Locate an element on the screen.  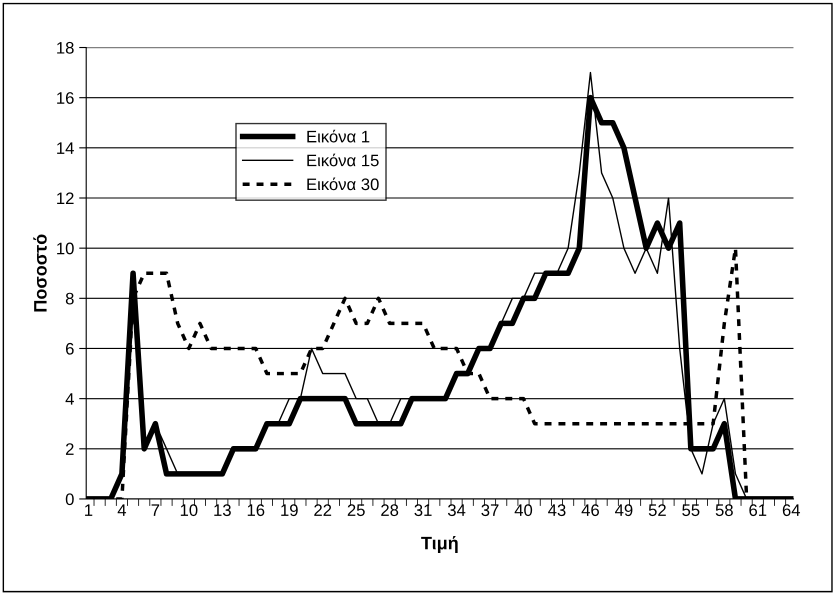
x-tick-label: 58 is located at coordinates (724, 510).